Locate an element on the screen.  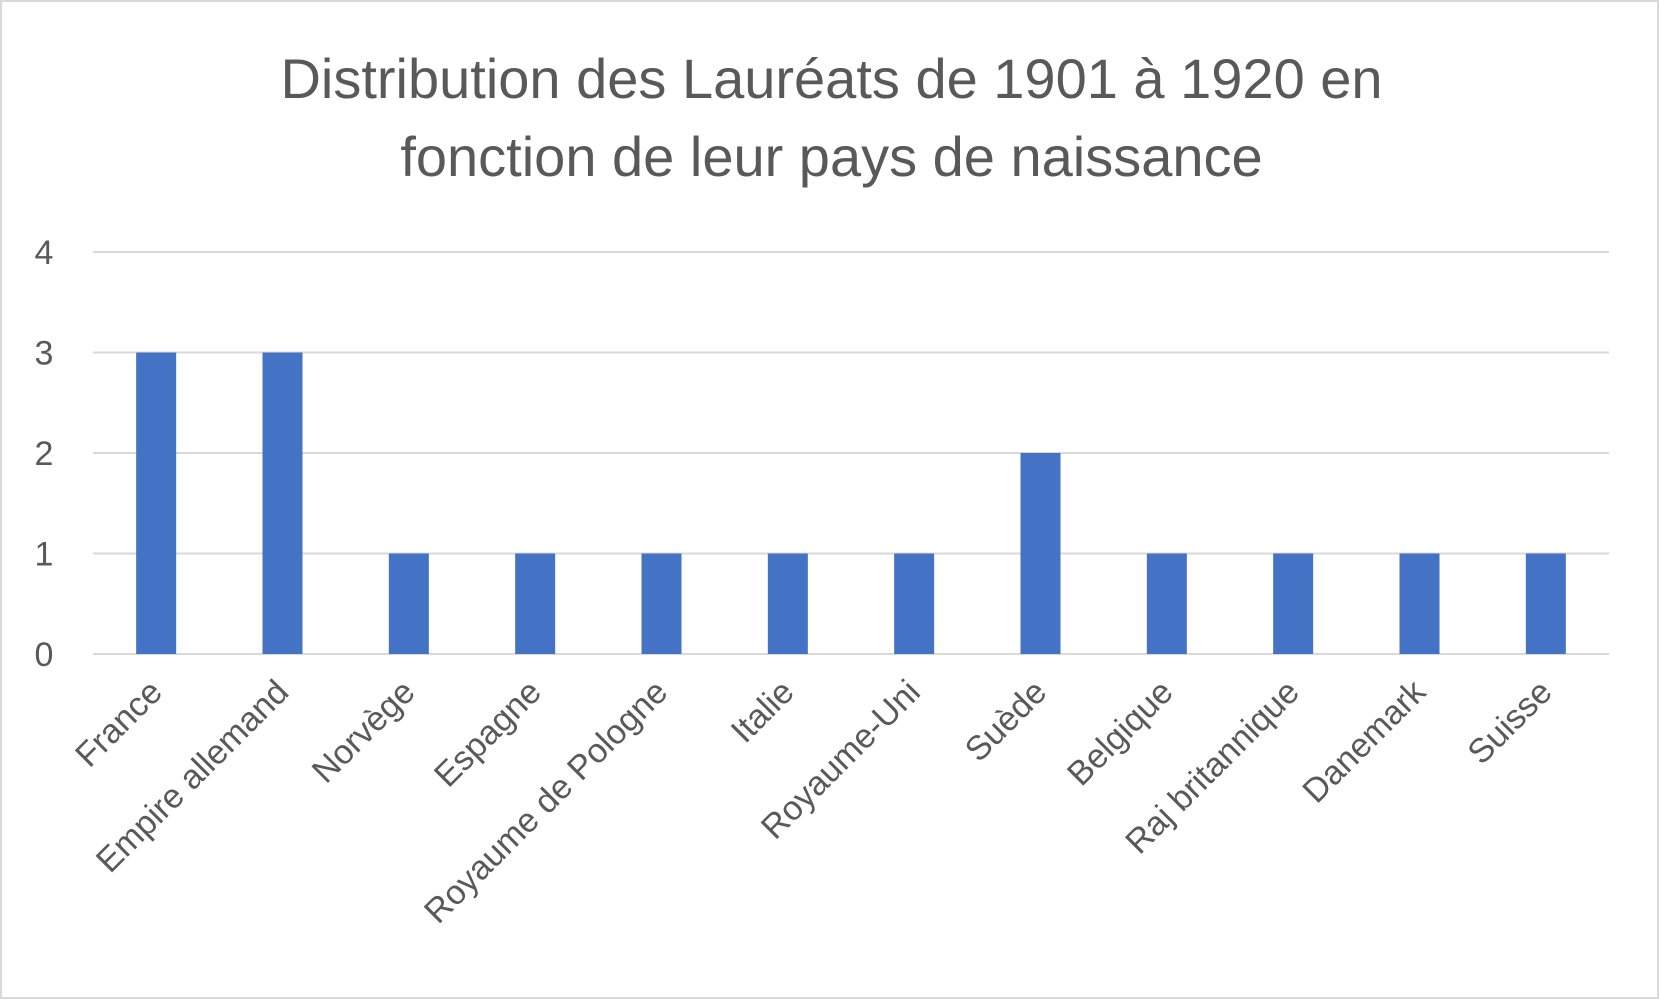
x-category-label: Danemark is located at coordinates (1364, 741).